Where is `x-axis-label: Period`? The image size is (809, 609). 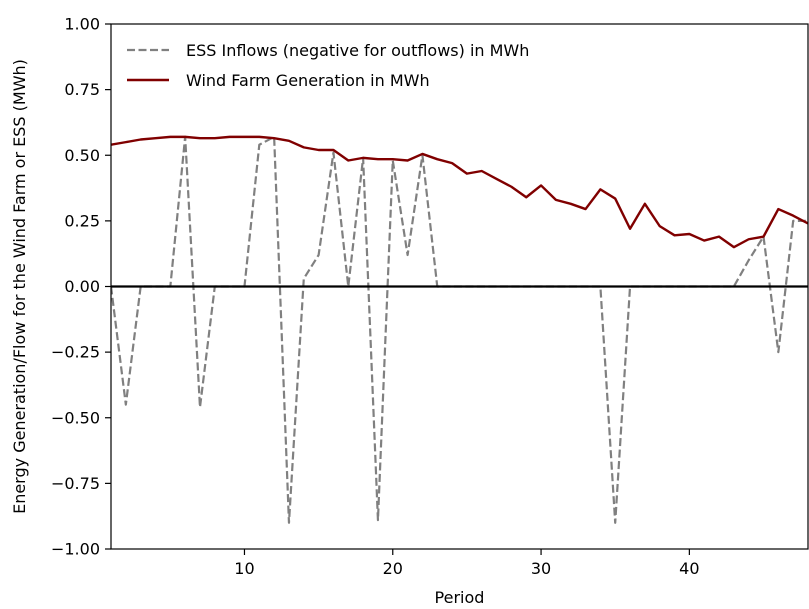
x-axis-label: Period is located at coordinates (460, 597).